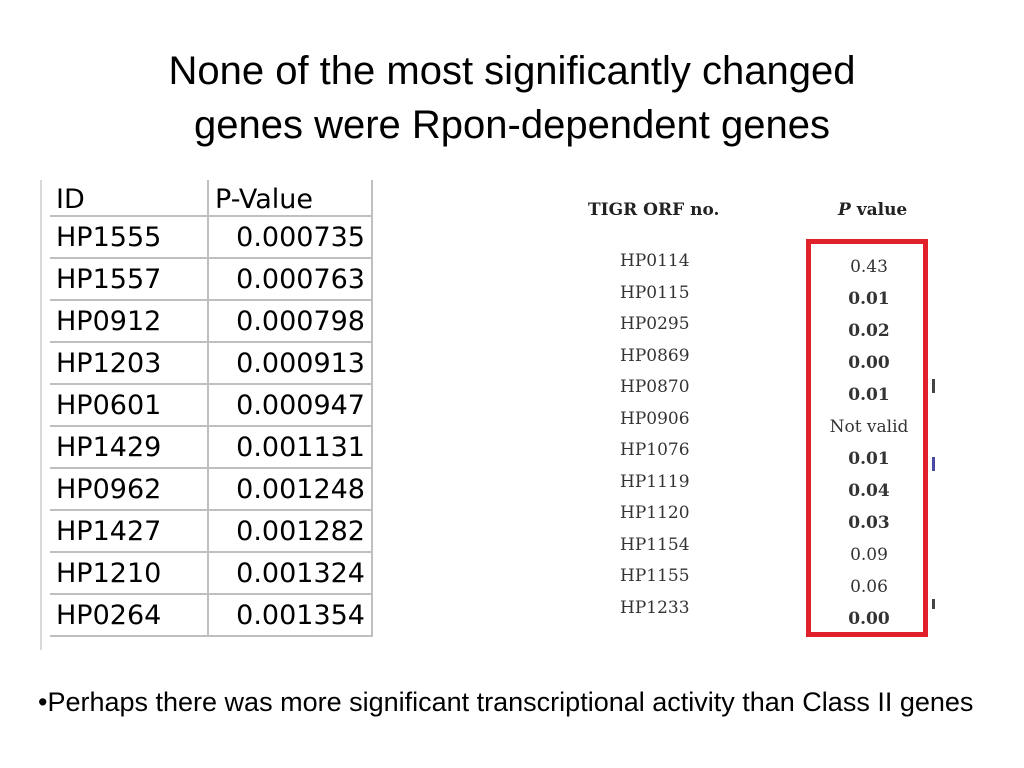  What do you see at coordinates (129, 321) in the screenshot?
I see `cell-id: HP0912` at bounding box center [129, 321].